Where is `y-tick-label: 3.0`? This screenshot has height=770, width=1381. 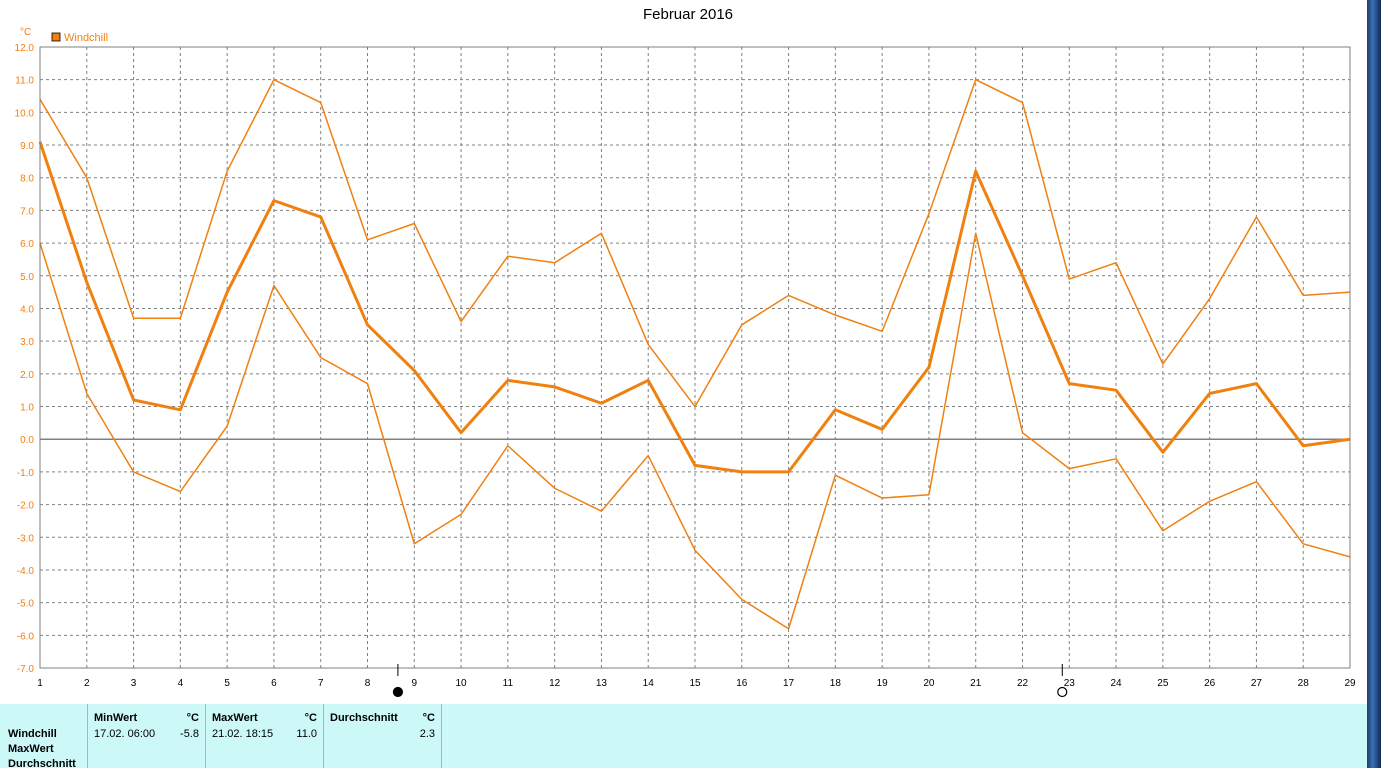 y-tick-label: 3.0 is located at coordinates (27, 342).